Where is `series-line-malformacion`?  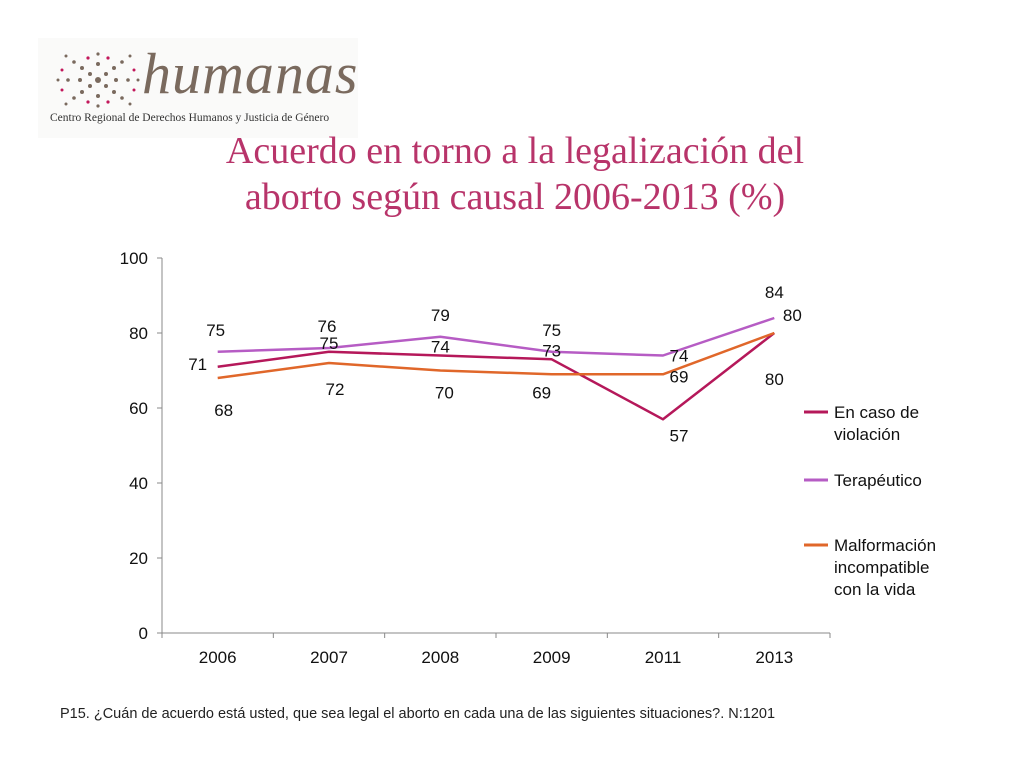
series-line-malformacion is located at coordinates (496, 355).